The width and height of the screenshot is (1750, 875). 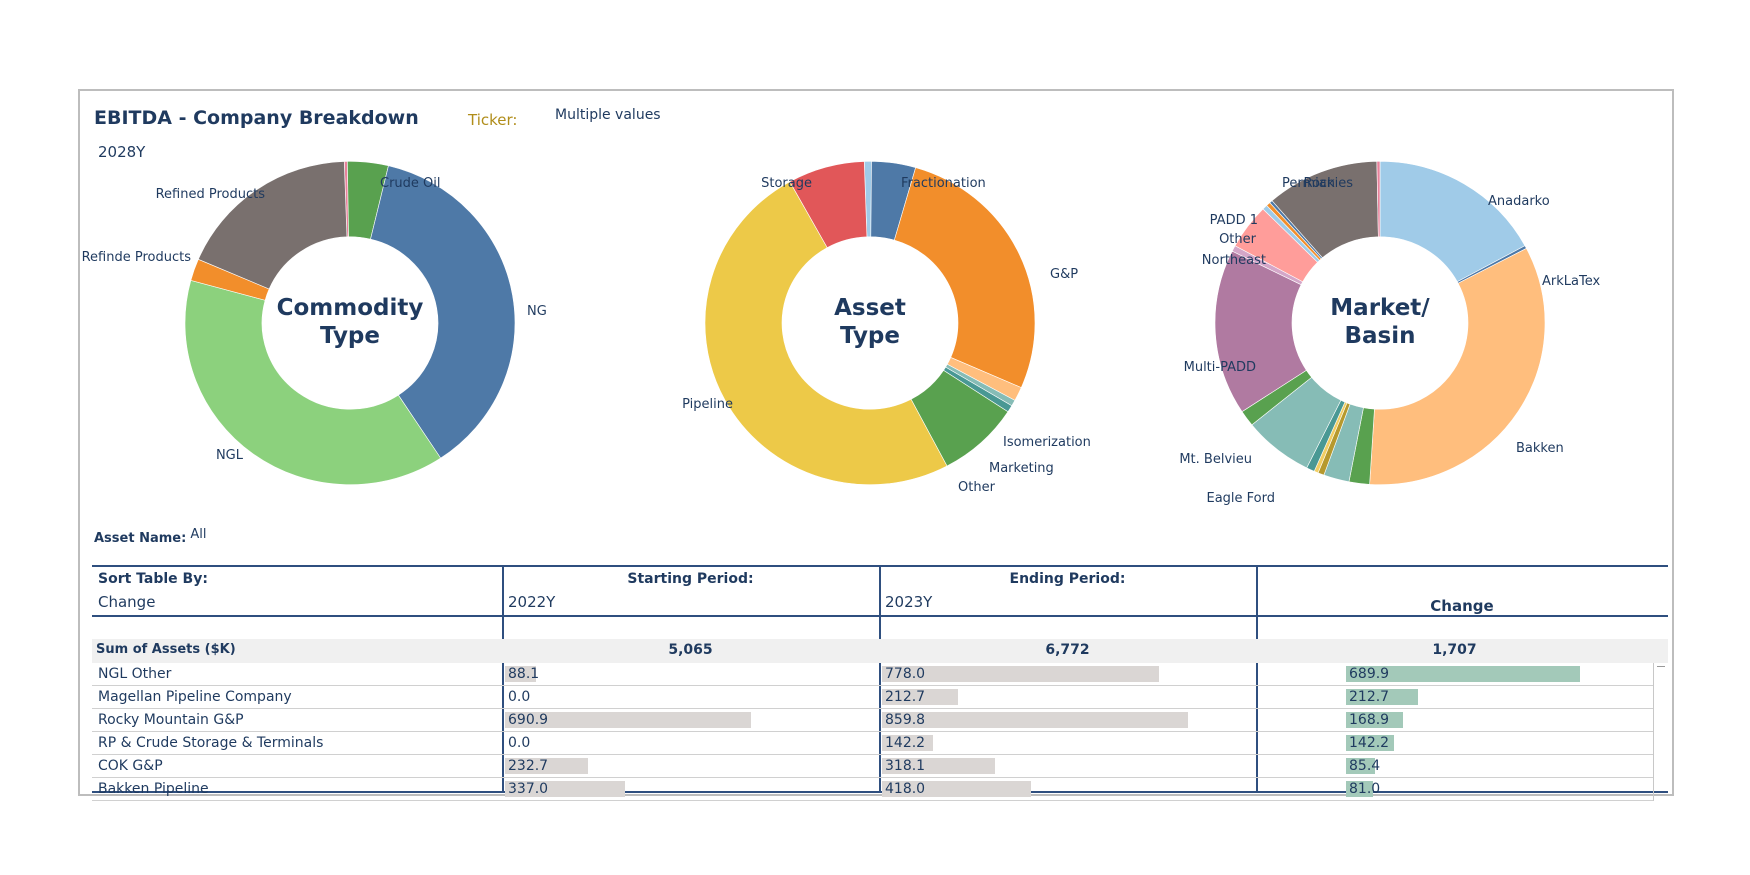 I want to click on slice-label: Crude Oil, so click(x=410, y=183).